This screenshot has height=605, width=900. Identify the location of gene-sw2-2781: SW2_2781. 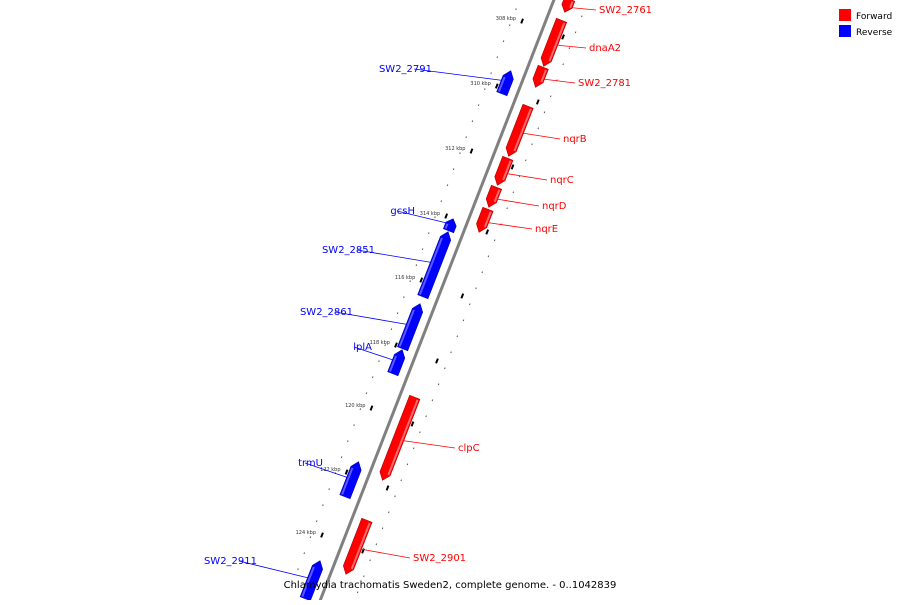
(581, 76).